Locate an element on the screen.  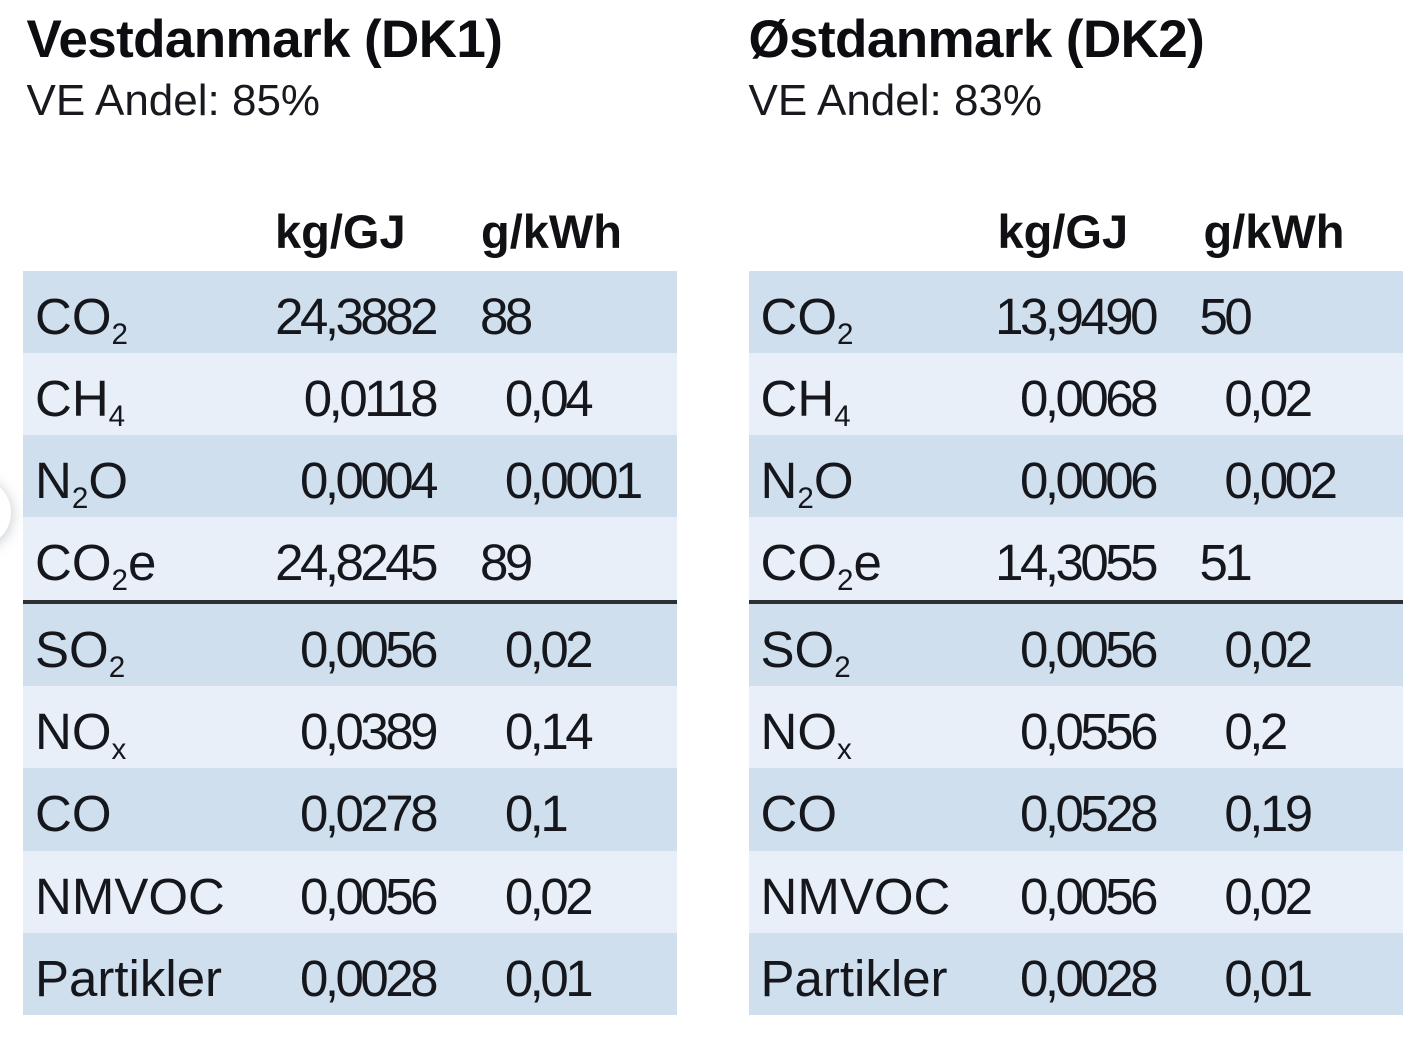
value-kg-gj: 0,0006 is located at coordinates (1089, 481).